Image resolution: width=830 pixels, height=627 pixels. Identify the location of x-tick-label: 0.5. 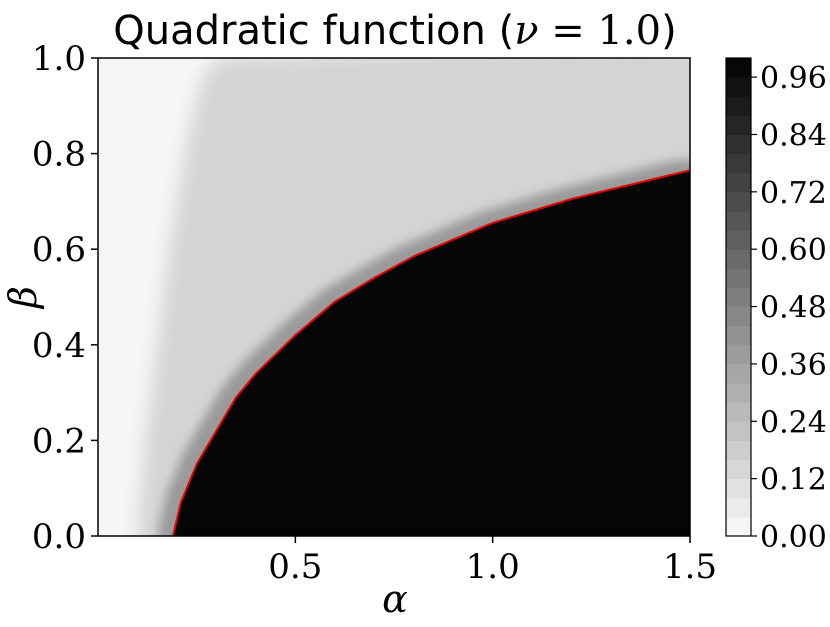
(295, 567).